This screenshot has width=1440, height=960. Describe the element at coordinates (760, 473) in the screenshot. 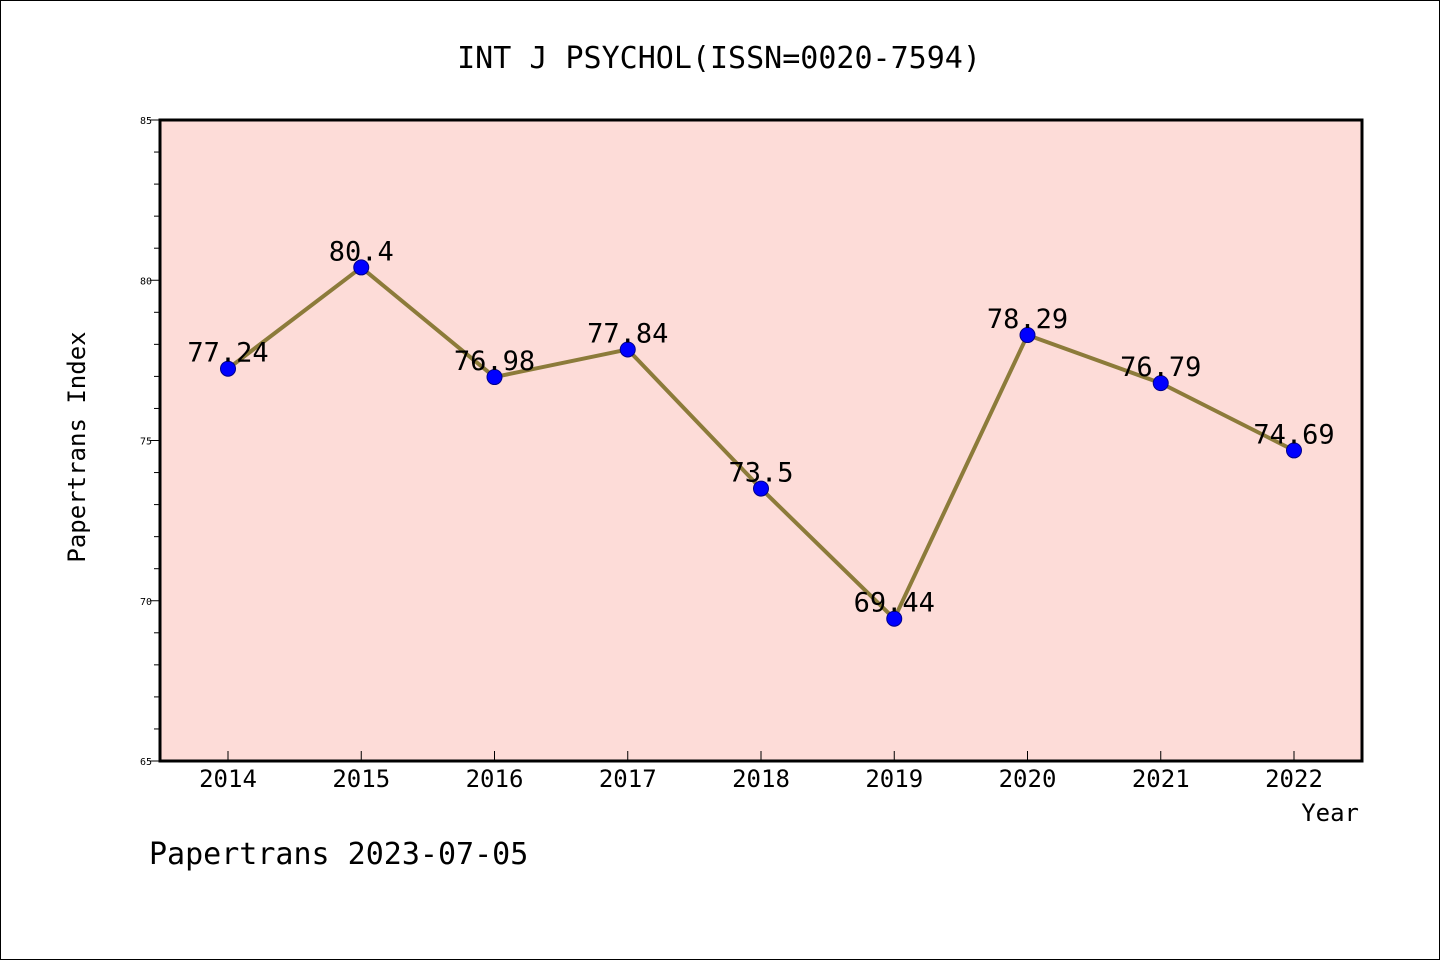

I see `data-label: 73.5` at that location.